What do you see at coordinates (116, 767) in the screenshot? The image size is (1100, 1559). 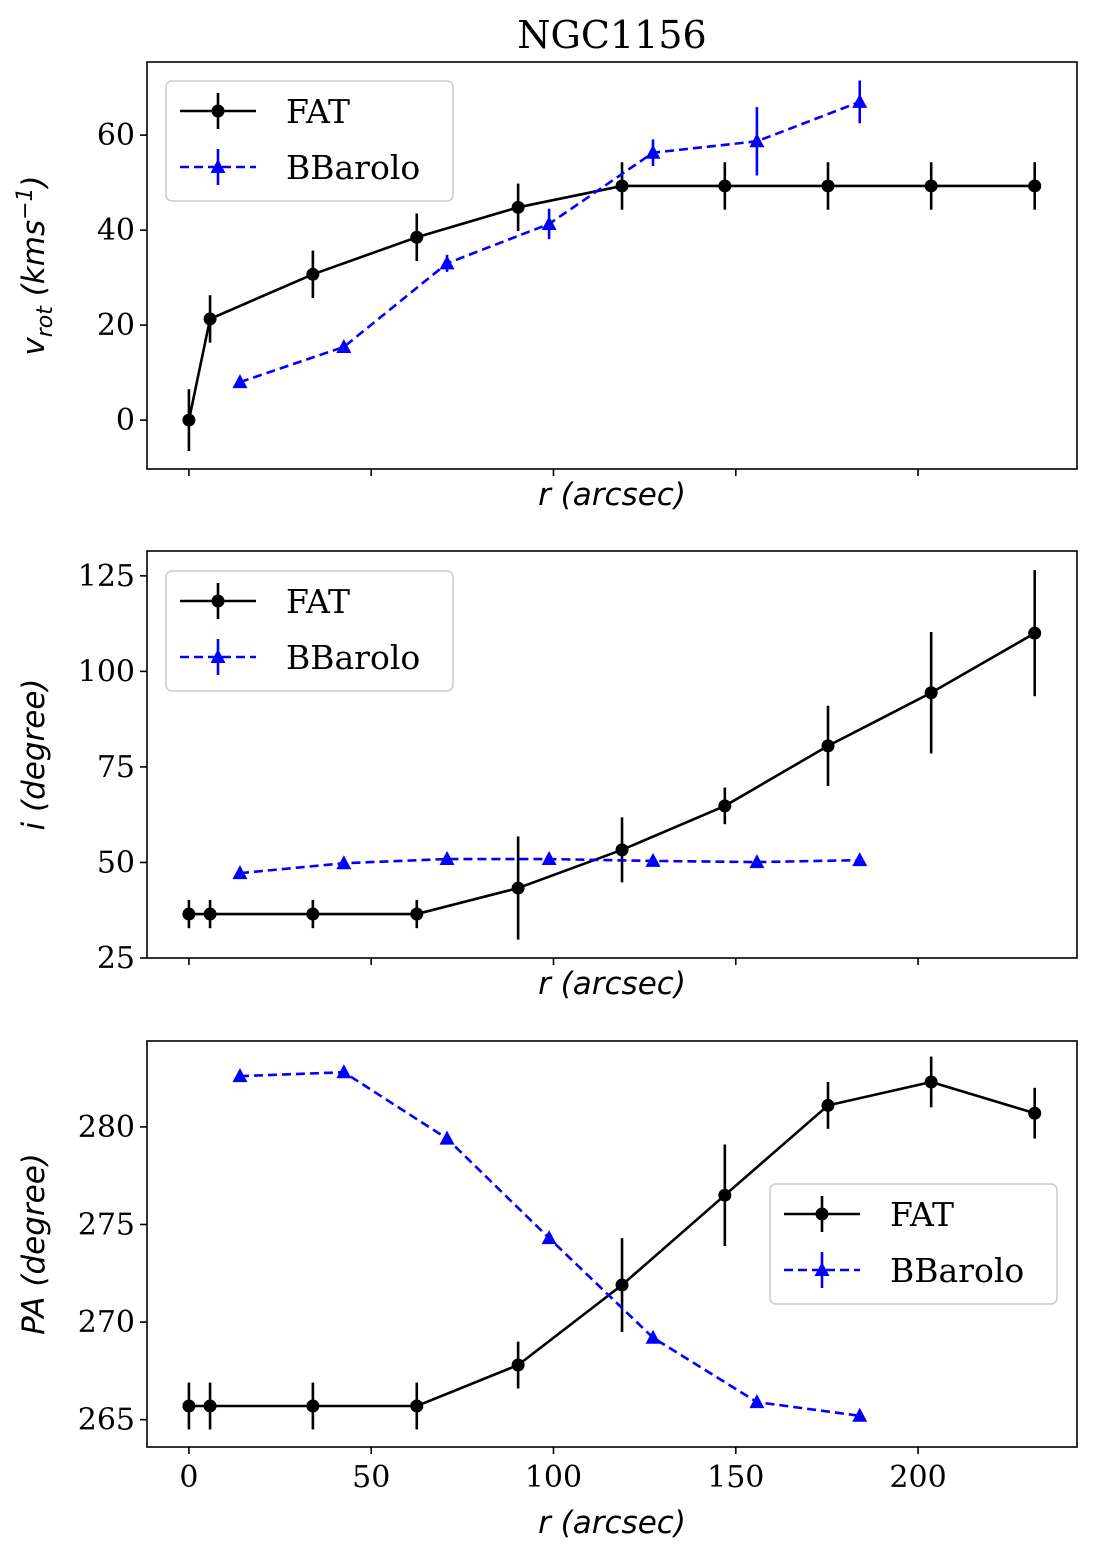 I see `y-tick-label: 75` at bounding box center [116, 767].